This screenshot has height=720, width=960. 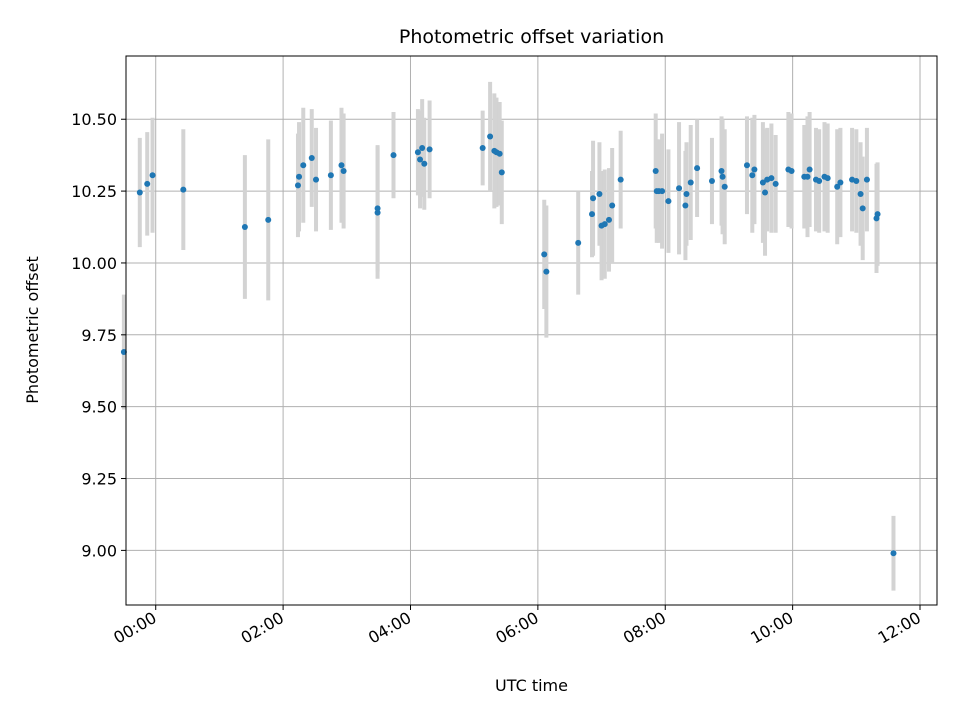 What do you see at coordinates (99, 407) in the screenshot?
I see `y-tick-label: 9.50` at bounding box center [99, 407].